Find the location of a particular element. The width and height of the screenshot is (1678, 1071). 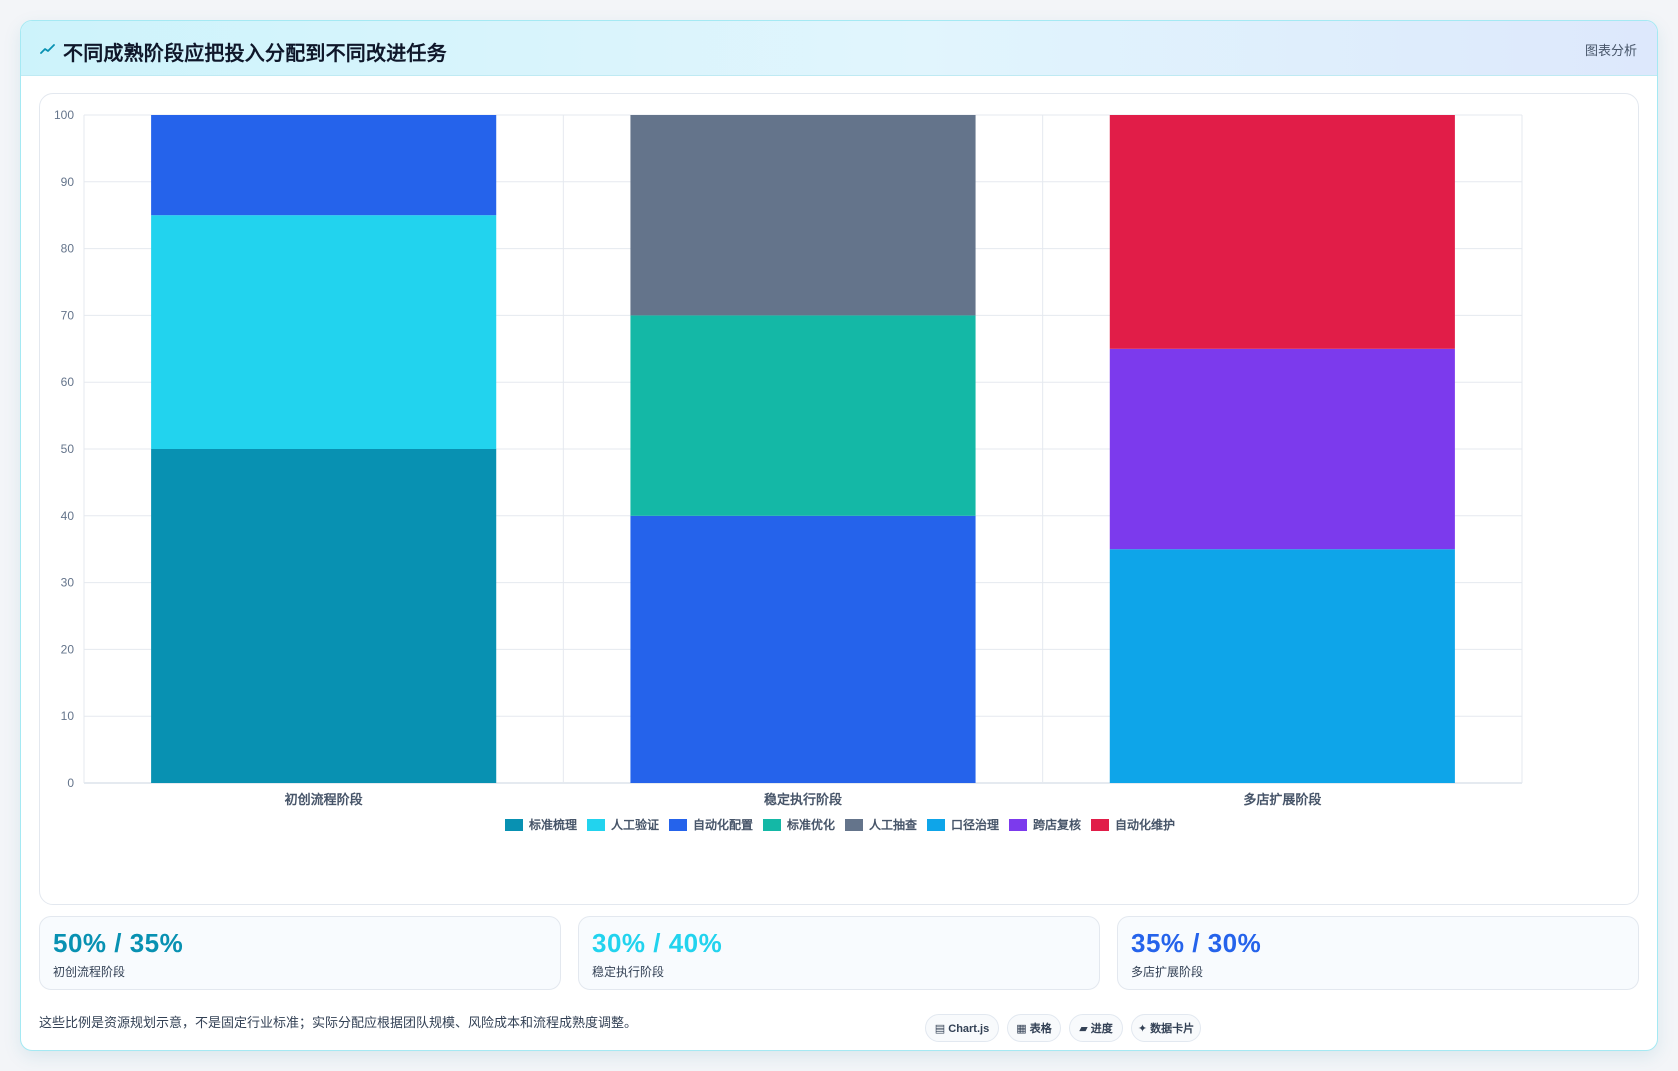

y-tick-label: 50 is located at coordinates (68, 449).